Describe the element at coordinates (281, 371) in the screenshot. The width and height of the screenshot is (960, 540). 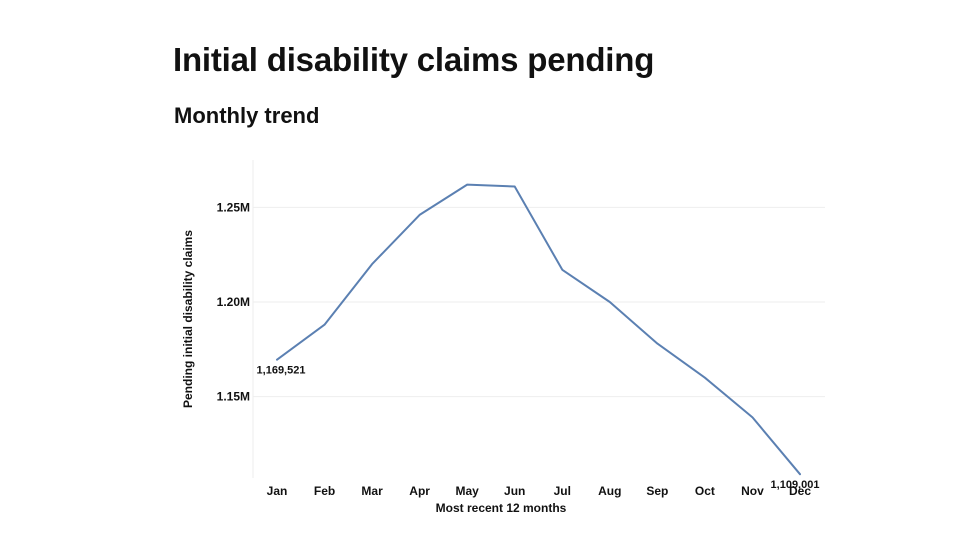
I see `data-label: 1,169,521` at that location.